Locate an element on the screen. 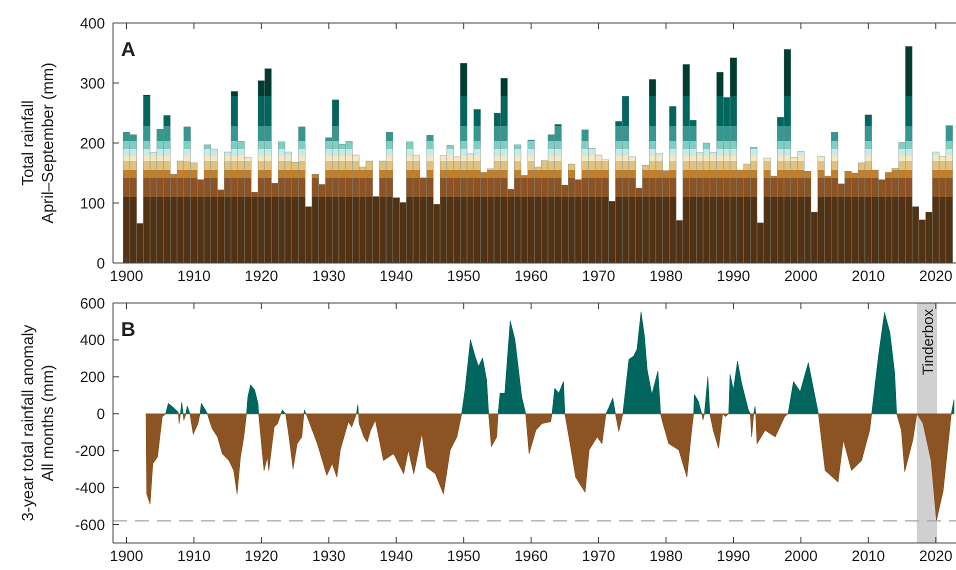  y-axis-title: Total rainfall April–September (mm) is located at coordinates (38, 143).